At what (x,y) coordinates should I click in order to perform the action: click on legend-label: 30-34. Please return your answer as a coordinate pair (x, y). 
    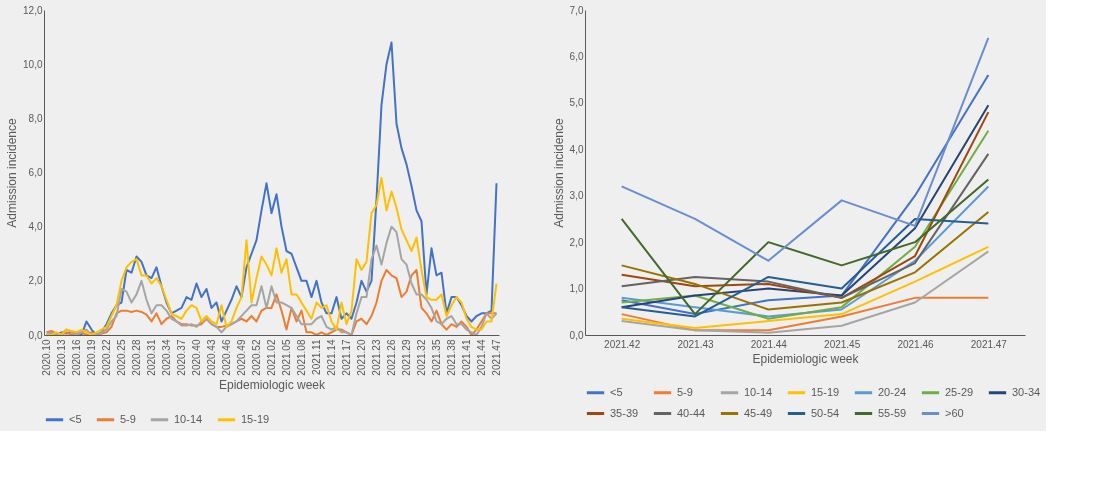
    Looking at the image, I should click on (1026, 391).